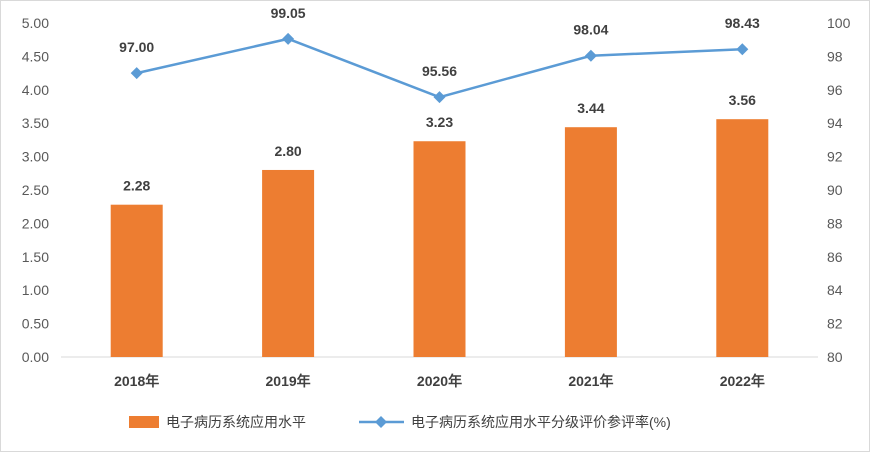 Image resolution: width=870 pixels, height=456 pixels. Describe the element at coordinates (288, 13) in the screenshot. I see `line-data-label: 99.05` at that location.